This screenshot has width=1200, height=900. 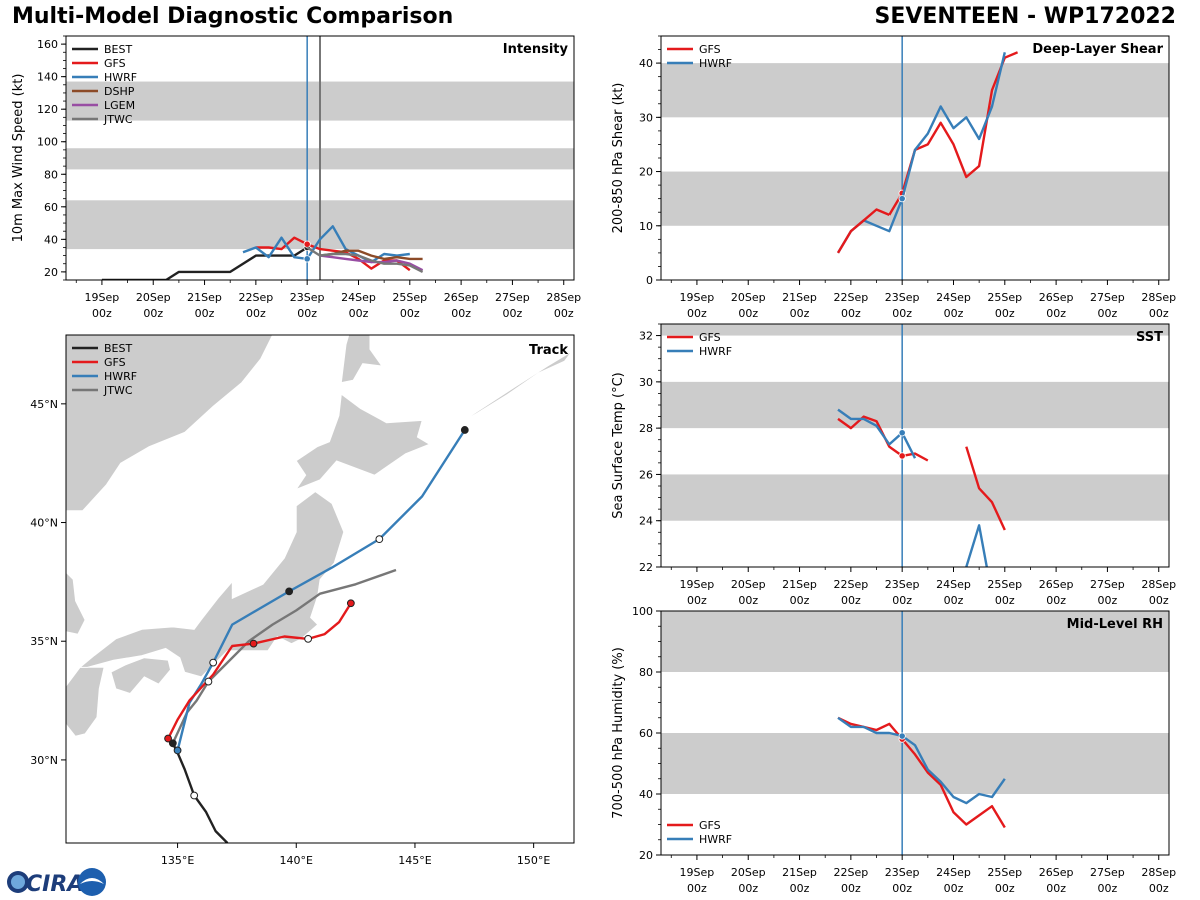 I want to click on xtick-label-date-intensity: 23Sep, so click(x=307, y=297).